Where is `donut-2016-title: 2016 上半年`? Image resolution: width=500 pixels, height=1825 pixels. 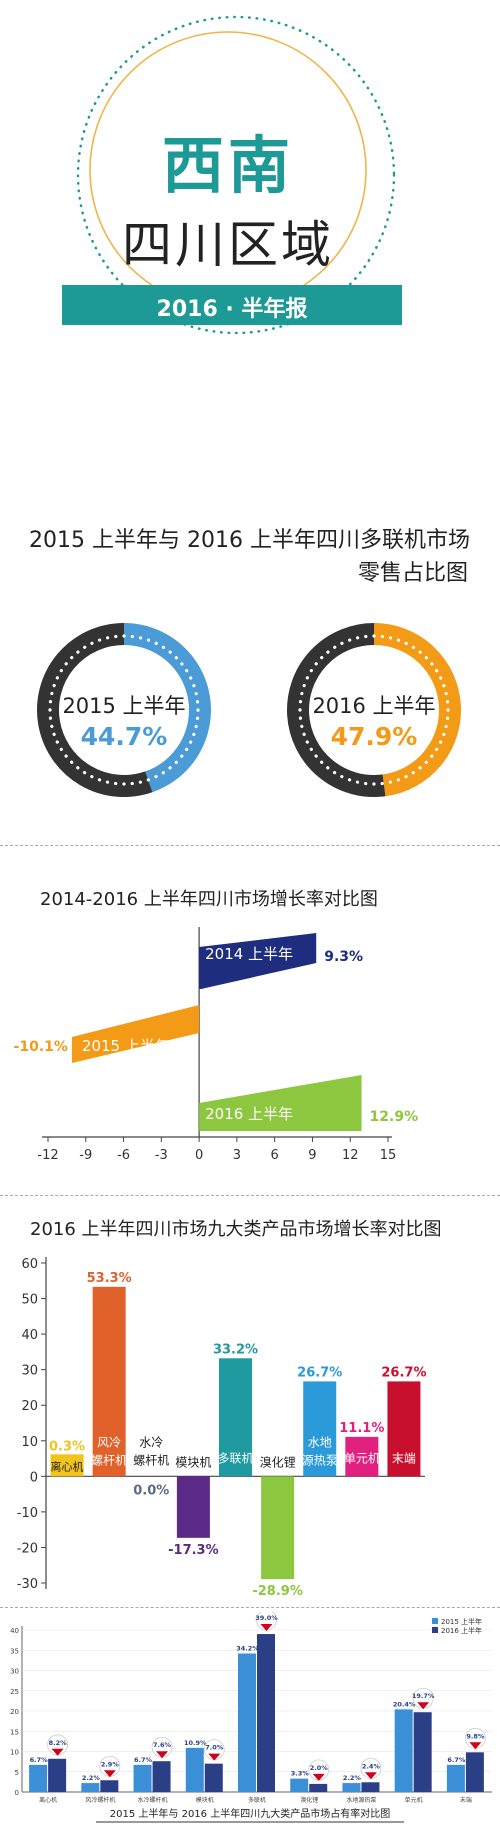 donut-2016-title: 2016 上半年 is located at coordinates (374, 706).